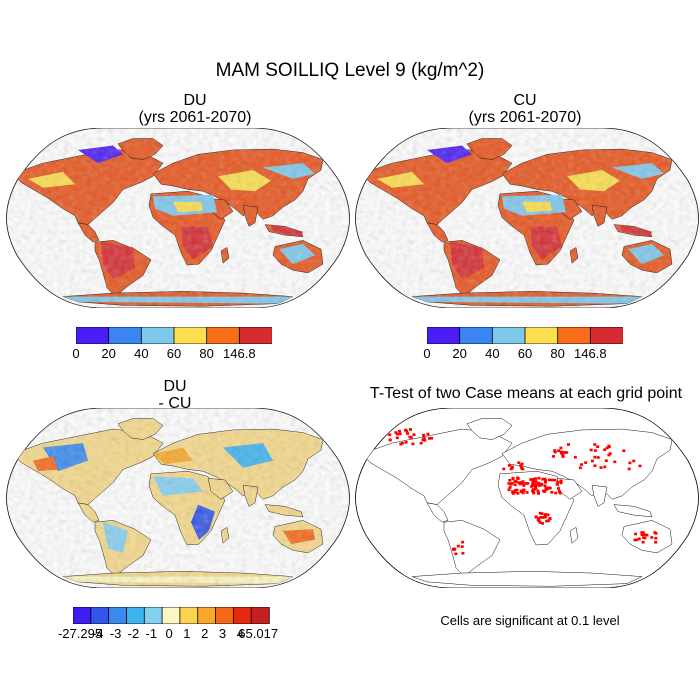 This screenshot has width=700, height=700. Describe the element at coordinates (98, 633) in the screenshot. I see `diff-colorbar-tick-label: -4` at that location.